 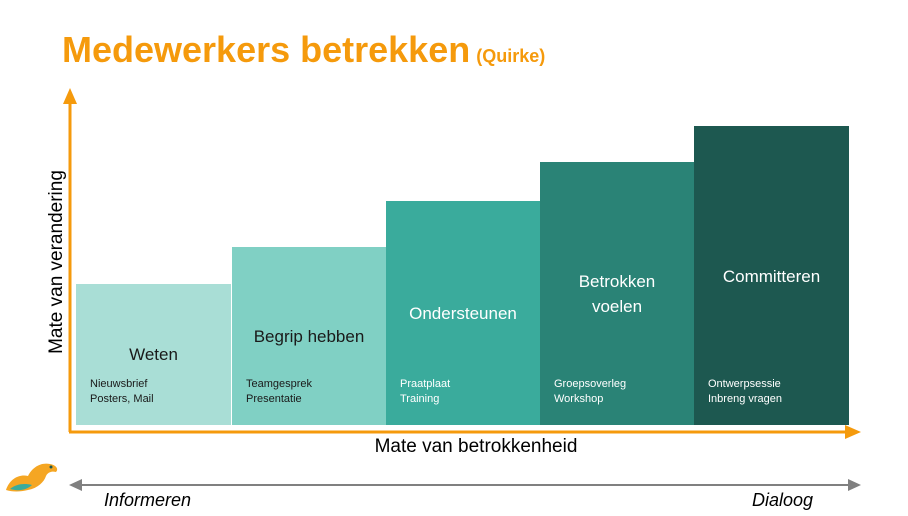 I want to click on scale-left-arrowhead, so click(x=75, y=485).